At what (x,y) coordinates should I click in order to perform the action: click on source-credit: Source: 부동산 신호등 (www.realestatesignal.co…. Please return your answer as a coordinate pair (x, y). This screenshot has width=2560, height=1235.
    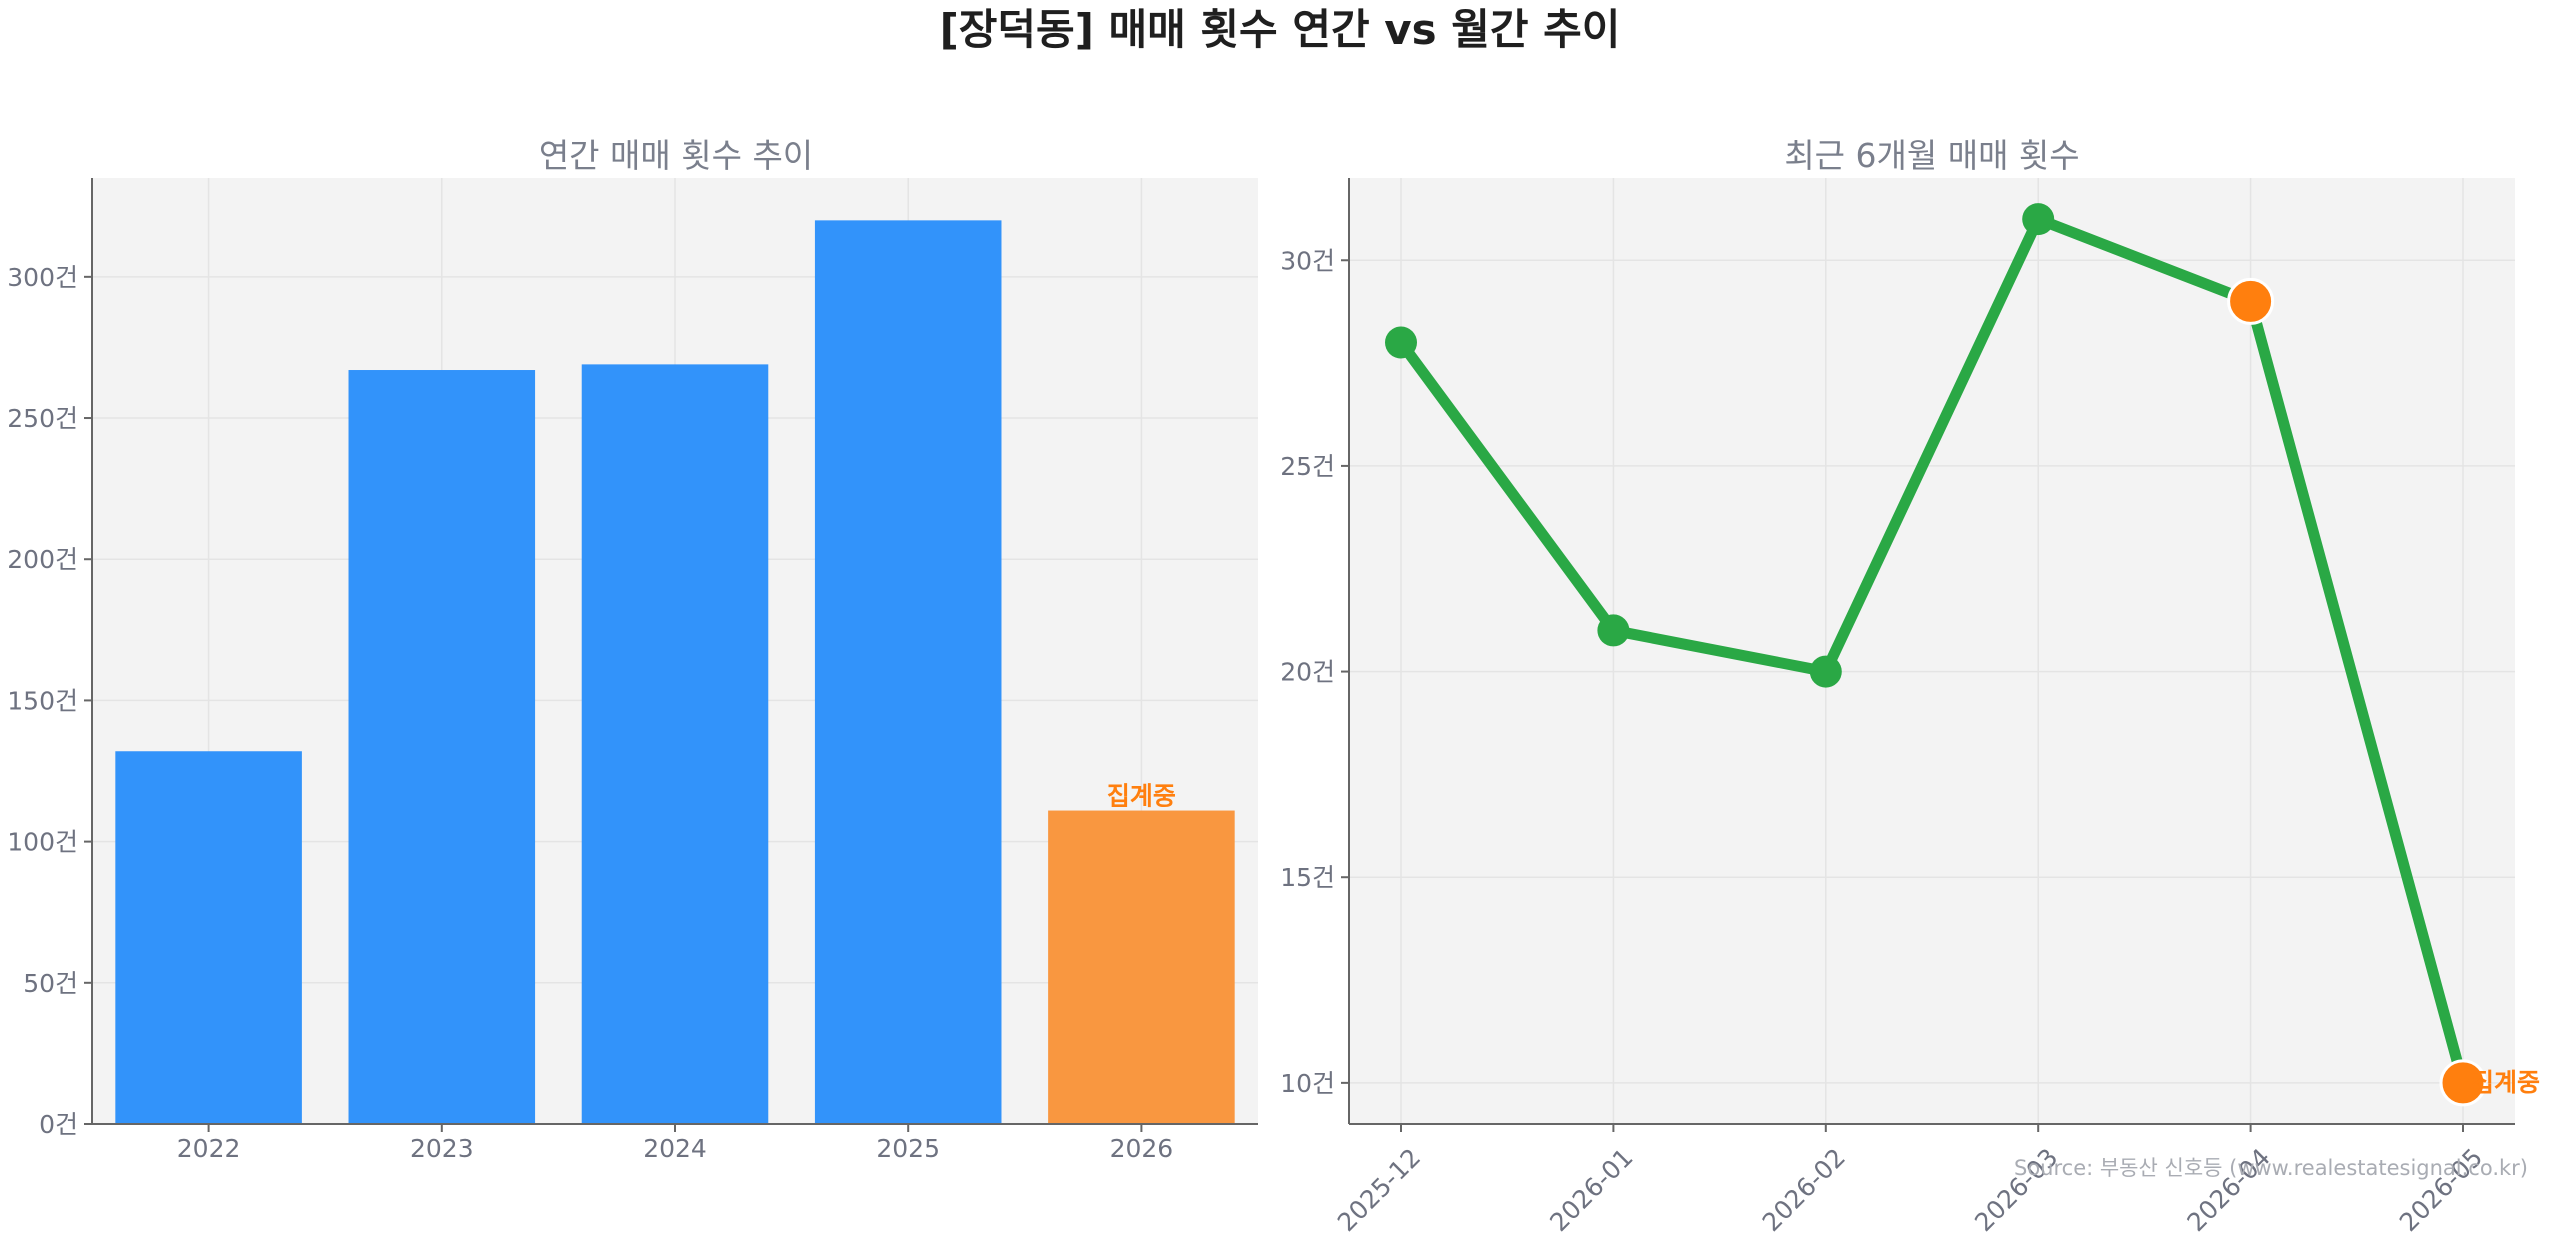
    Looking at the image, I should click on (2271, 1168).